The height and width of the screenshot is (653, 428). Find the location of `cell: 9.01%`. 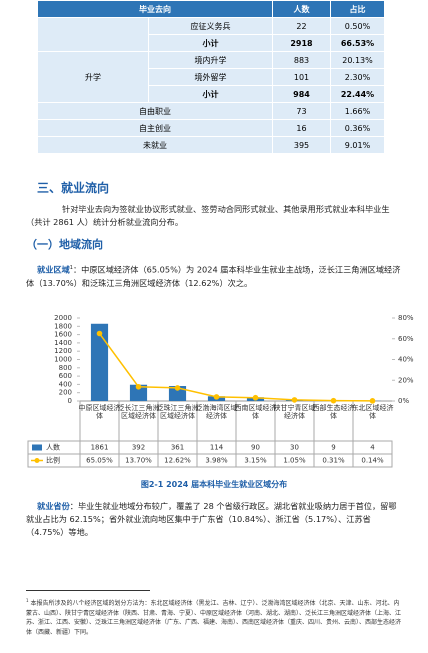

cell: 9.01% is located at coordinates (357, 145).